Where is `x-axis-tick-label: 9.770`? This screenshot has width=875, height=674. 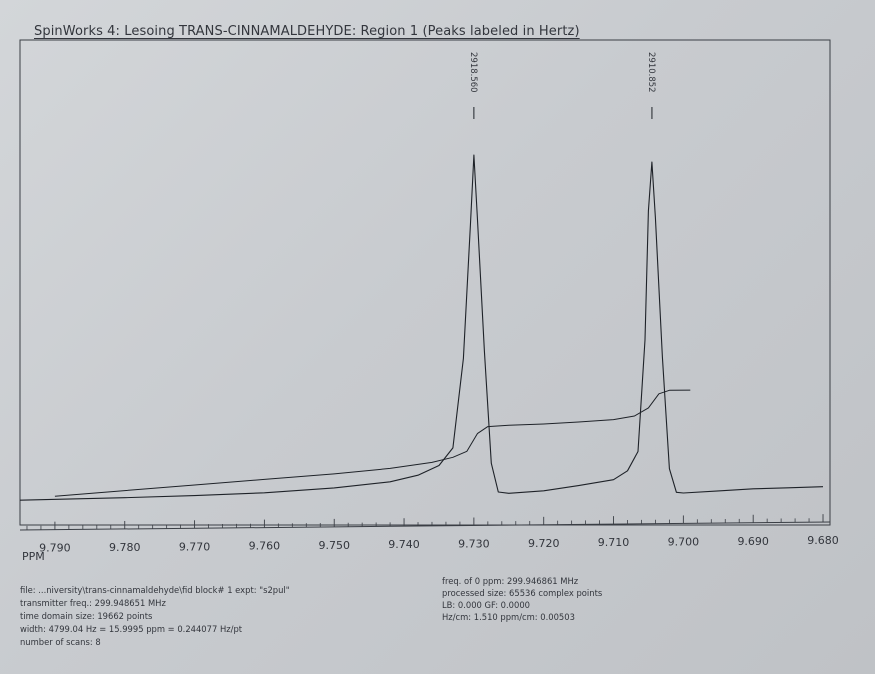
x-axis-tick-label: 9.770 is located at coordinates (195, 546).